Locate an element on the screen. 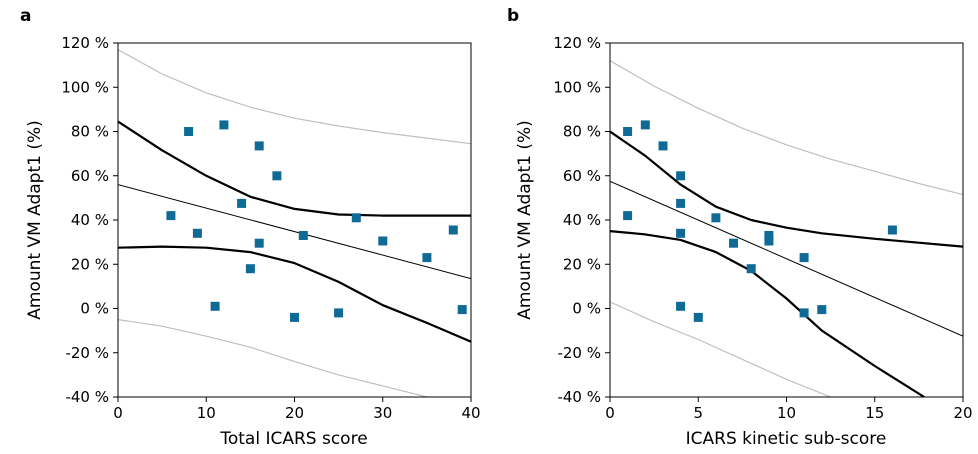 This screenshot has height=454, width=978. panel-b-y-axis: -40 % -20 % 0 % 20 % 40 % 60 % 80 % 100 % 120 % is located at coordinates (581, 220).